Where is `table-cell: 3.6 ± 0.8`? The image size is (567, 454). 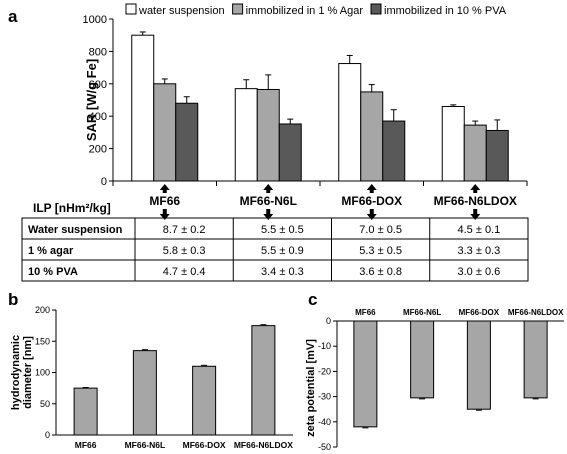 table-cell: 3.6 ± 0.8 is located at coordinates (380, 272).